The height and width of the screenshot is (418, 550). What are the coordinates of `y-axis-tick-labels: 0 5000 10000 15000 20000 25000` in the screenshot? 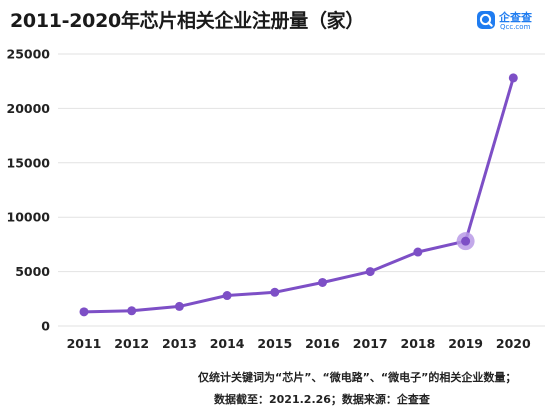 It's located at (29, 190).